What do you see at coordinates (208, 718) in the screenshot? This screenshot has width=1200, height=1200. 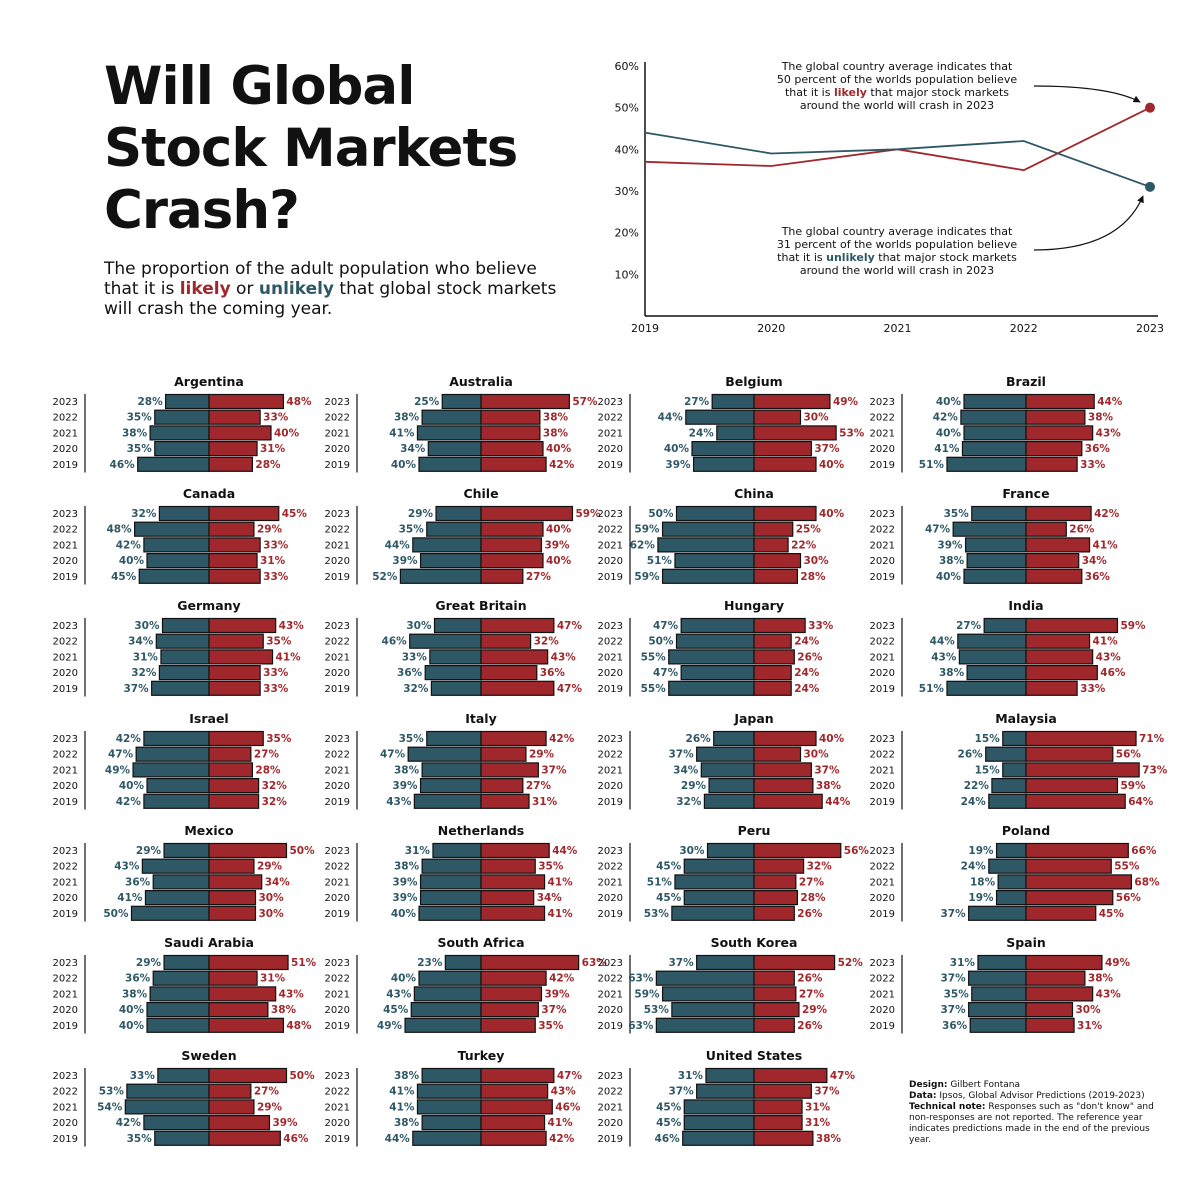 I see `country-name: Israel` at bounding box center [208, 718].